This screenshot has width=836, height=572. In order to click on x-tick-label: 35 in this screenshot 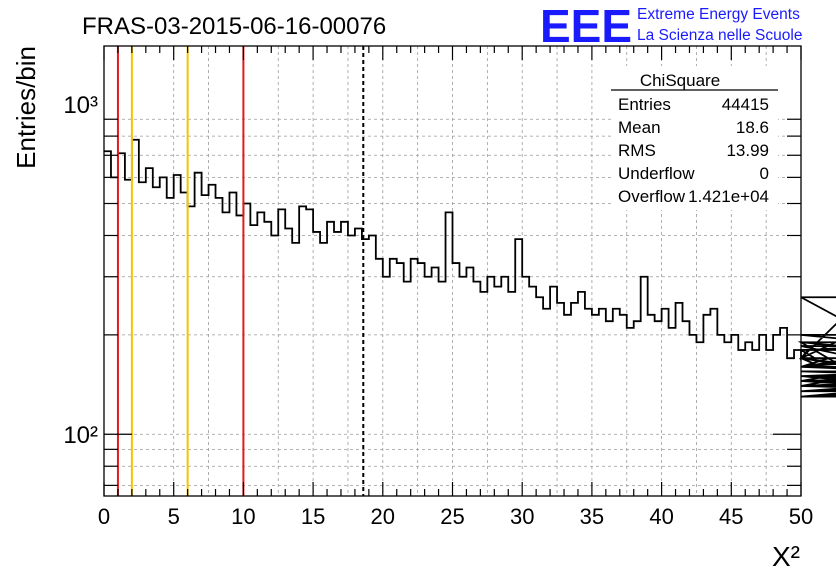, I will do `click(592, 516)`.